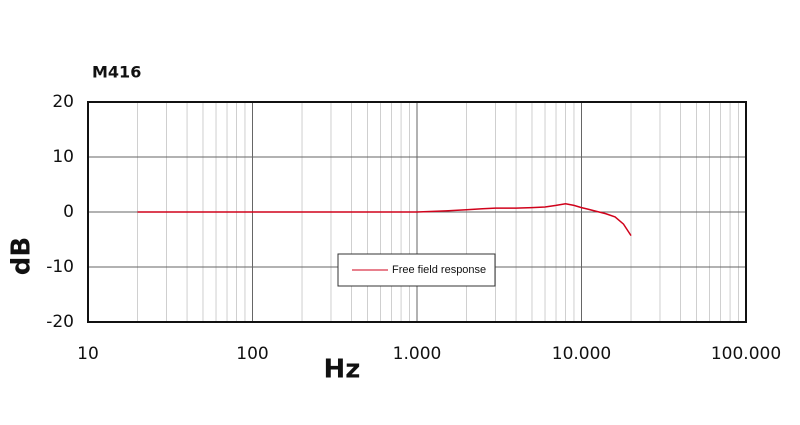 Image resolution: width=800 pixels, height=425 pixels. Describe the element at coordinates (342, 370) in the screenshot. I see `x-axis-label: Hz` at that location.